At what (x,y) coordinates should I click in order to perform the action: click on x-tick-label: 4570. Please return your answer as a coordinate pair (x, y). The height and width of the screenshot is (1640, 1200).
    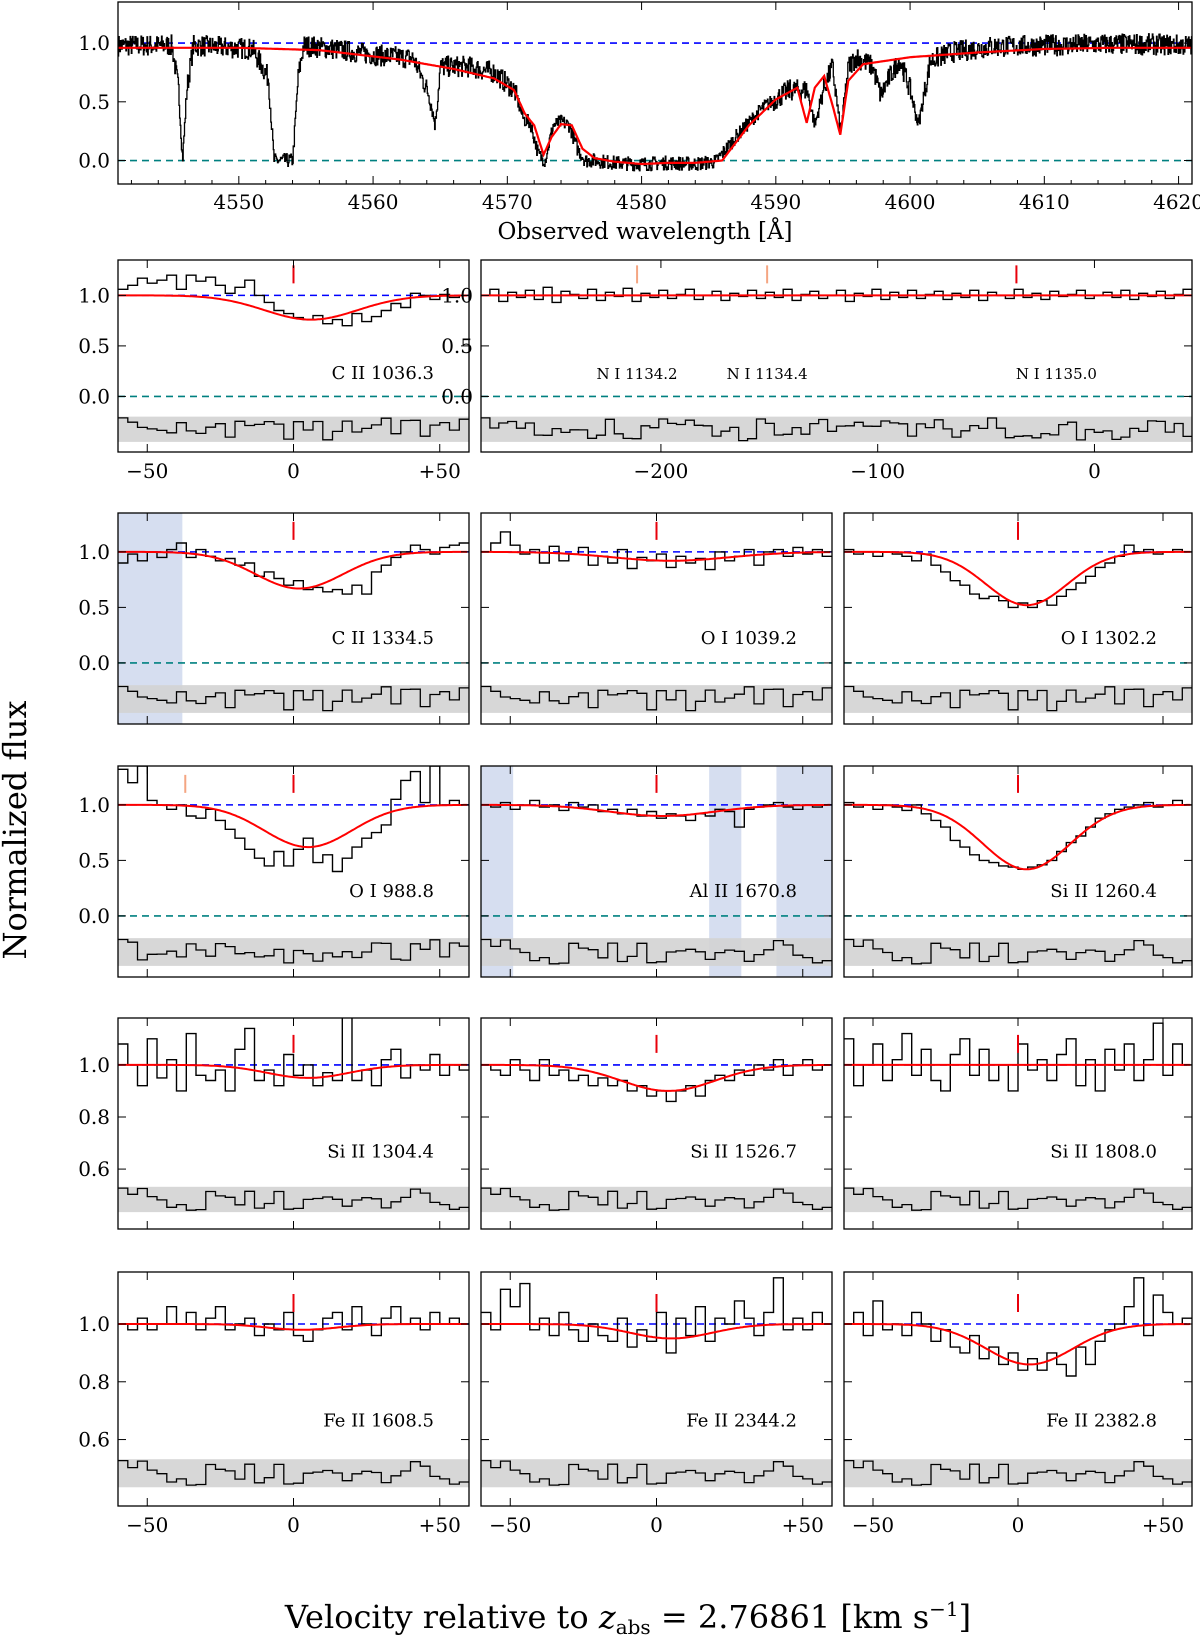
    Looking at the image, I should click on (507, 202).